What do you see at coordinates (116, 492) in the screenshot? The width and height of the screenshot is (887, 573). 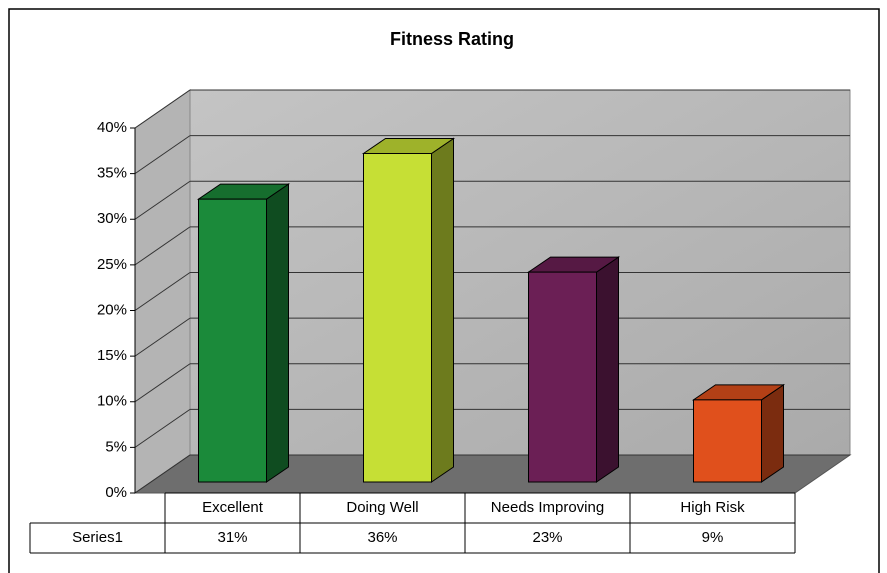 I see `y-tick-label: 0%` at bounding box center [116, 492].